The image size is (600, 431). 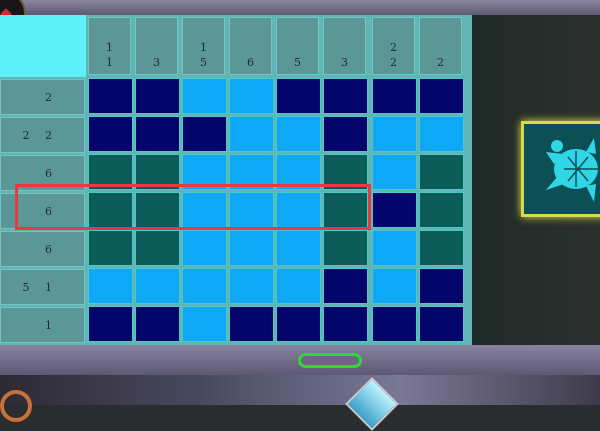 I want to click on row-clue: 1, so click(x=42, y=325).